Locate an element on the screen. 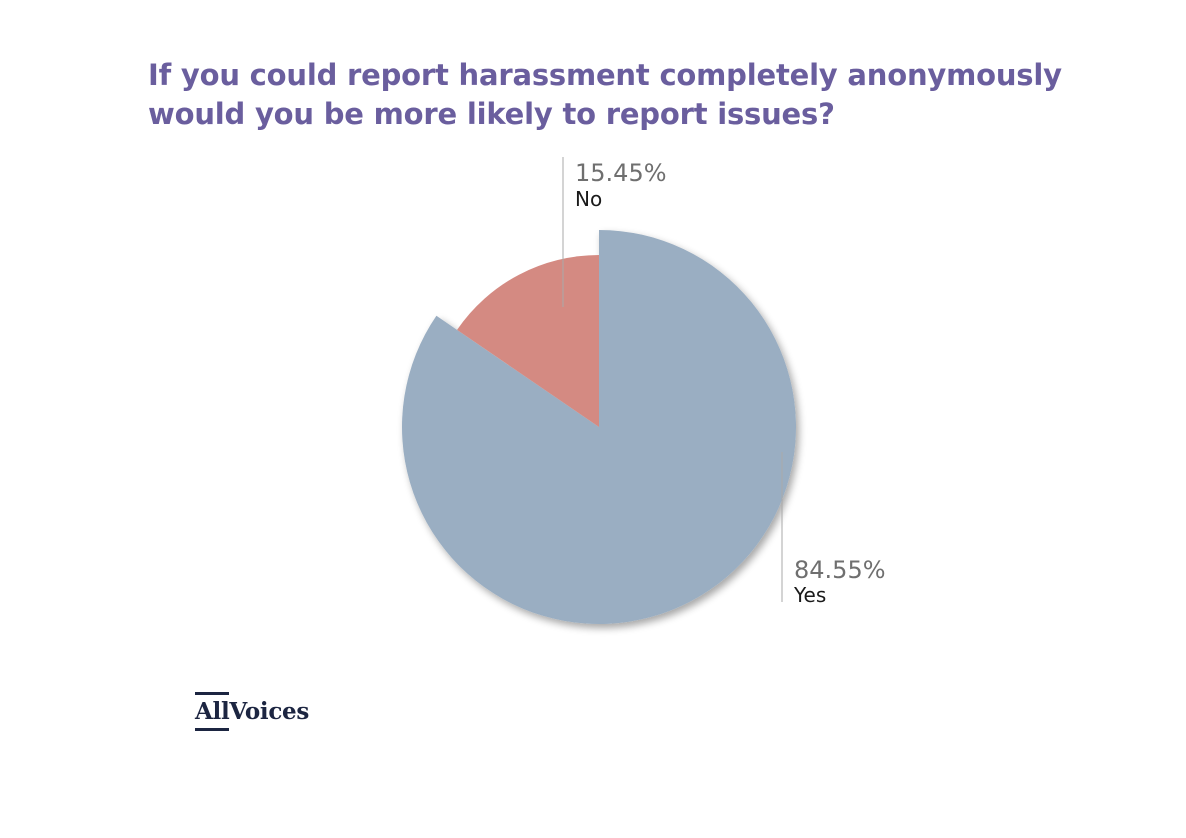 Image resolution: width=1186 pixels, height=838 pixels. allvoices-logo: AllVoices is located at coordinates (252, 712).